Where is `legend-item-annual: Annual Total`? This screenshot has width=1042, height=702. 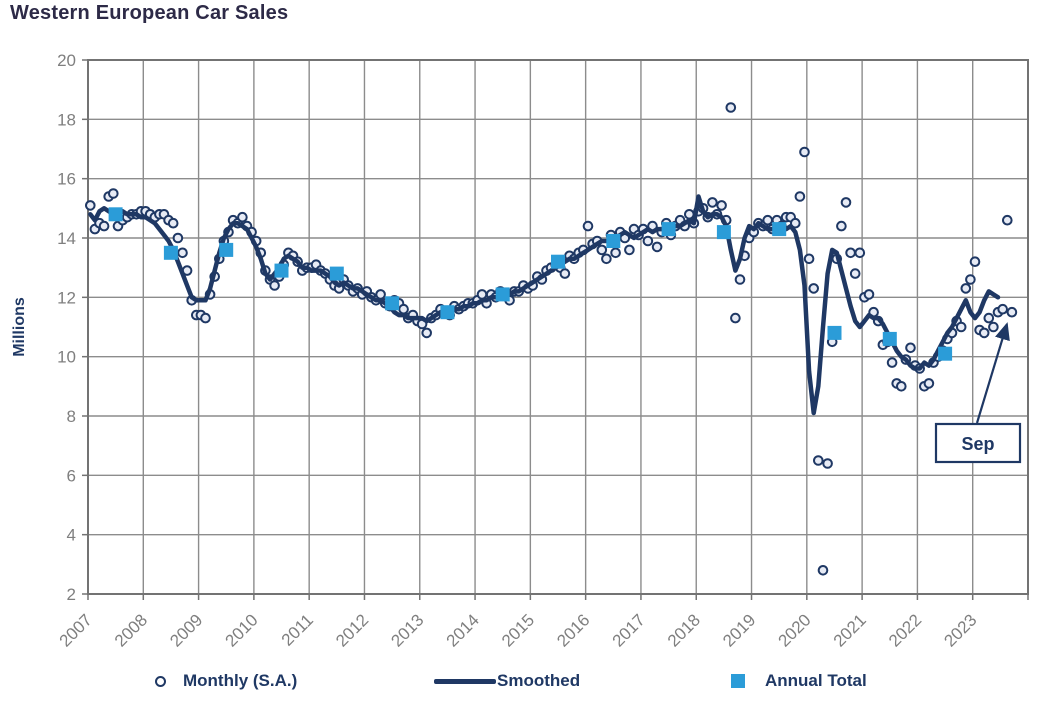
legend-item-annual: Annual Total is located at coordinates (799, 681).